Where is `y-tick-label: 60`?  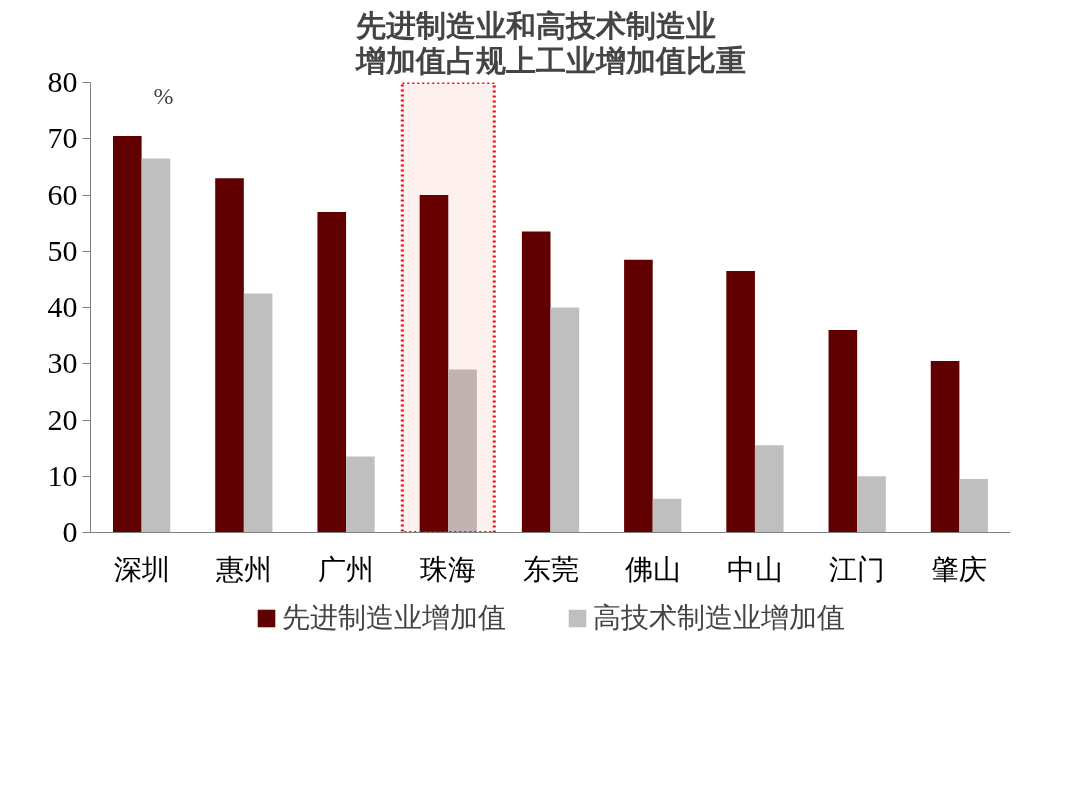
y-tick-label: 60 is located at coordinates (62, 194).